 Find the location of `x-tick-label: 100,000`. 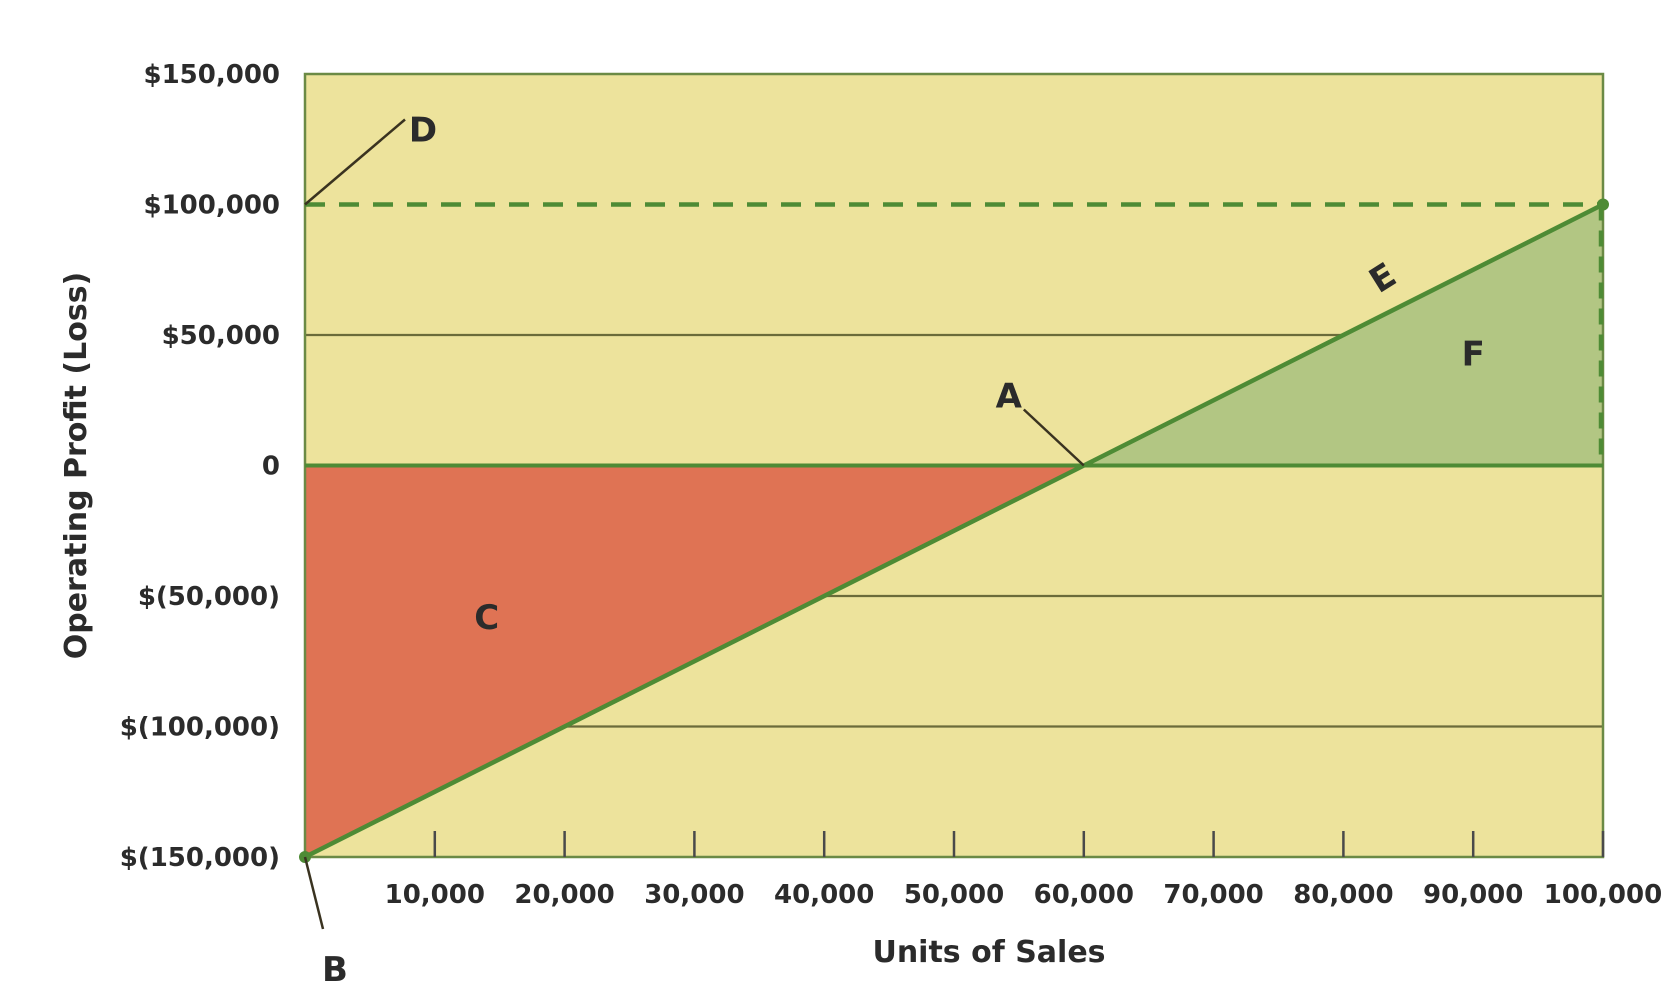

x-tick-label: 100,000 is located at coordinates (1603, 895).